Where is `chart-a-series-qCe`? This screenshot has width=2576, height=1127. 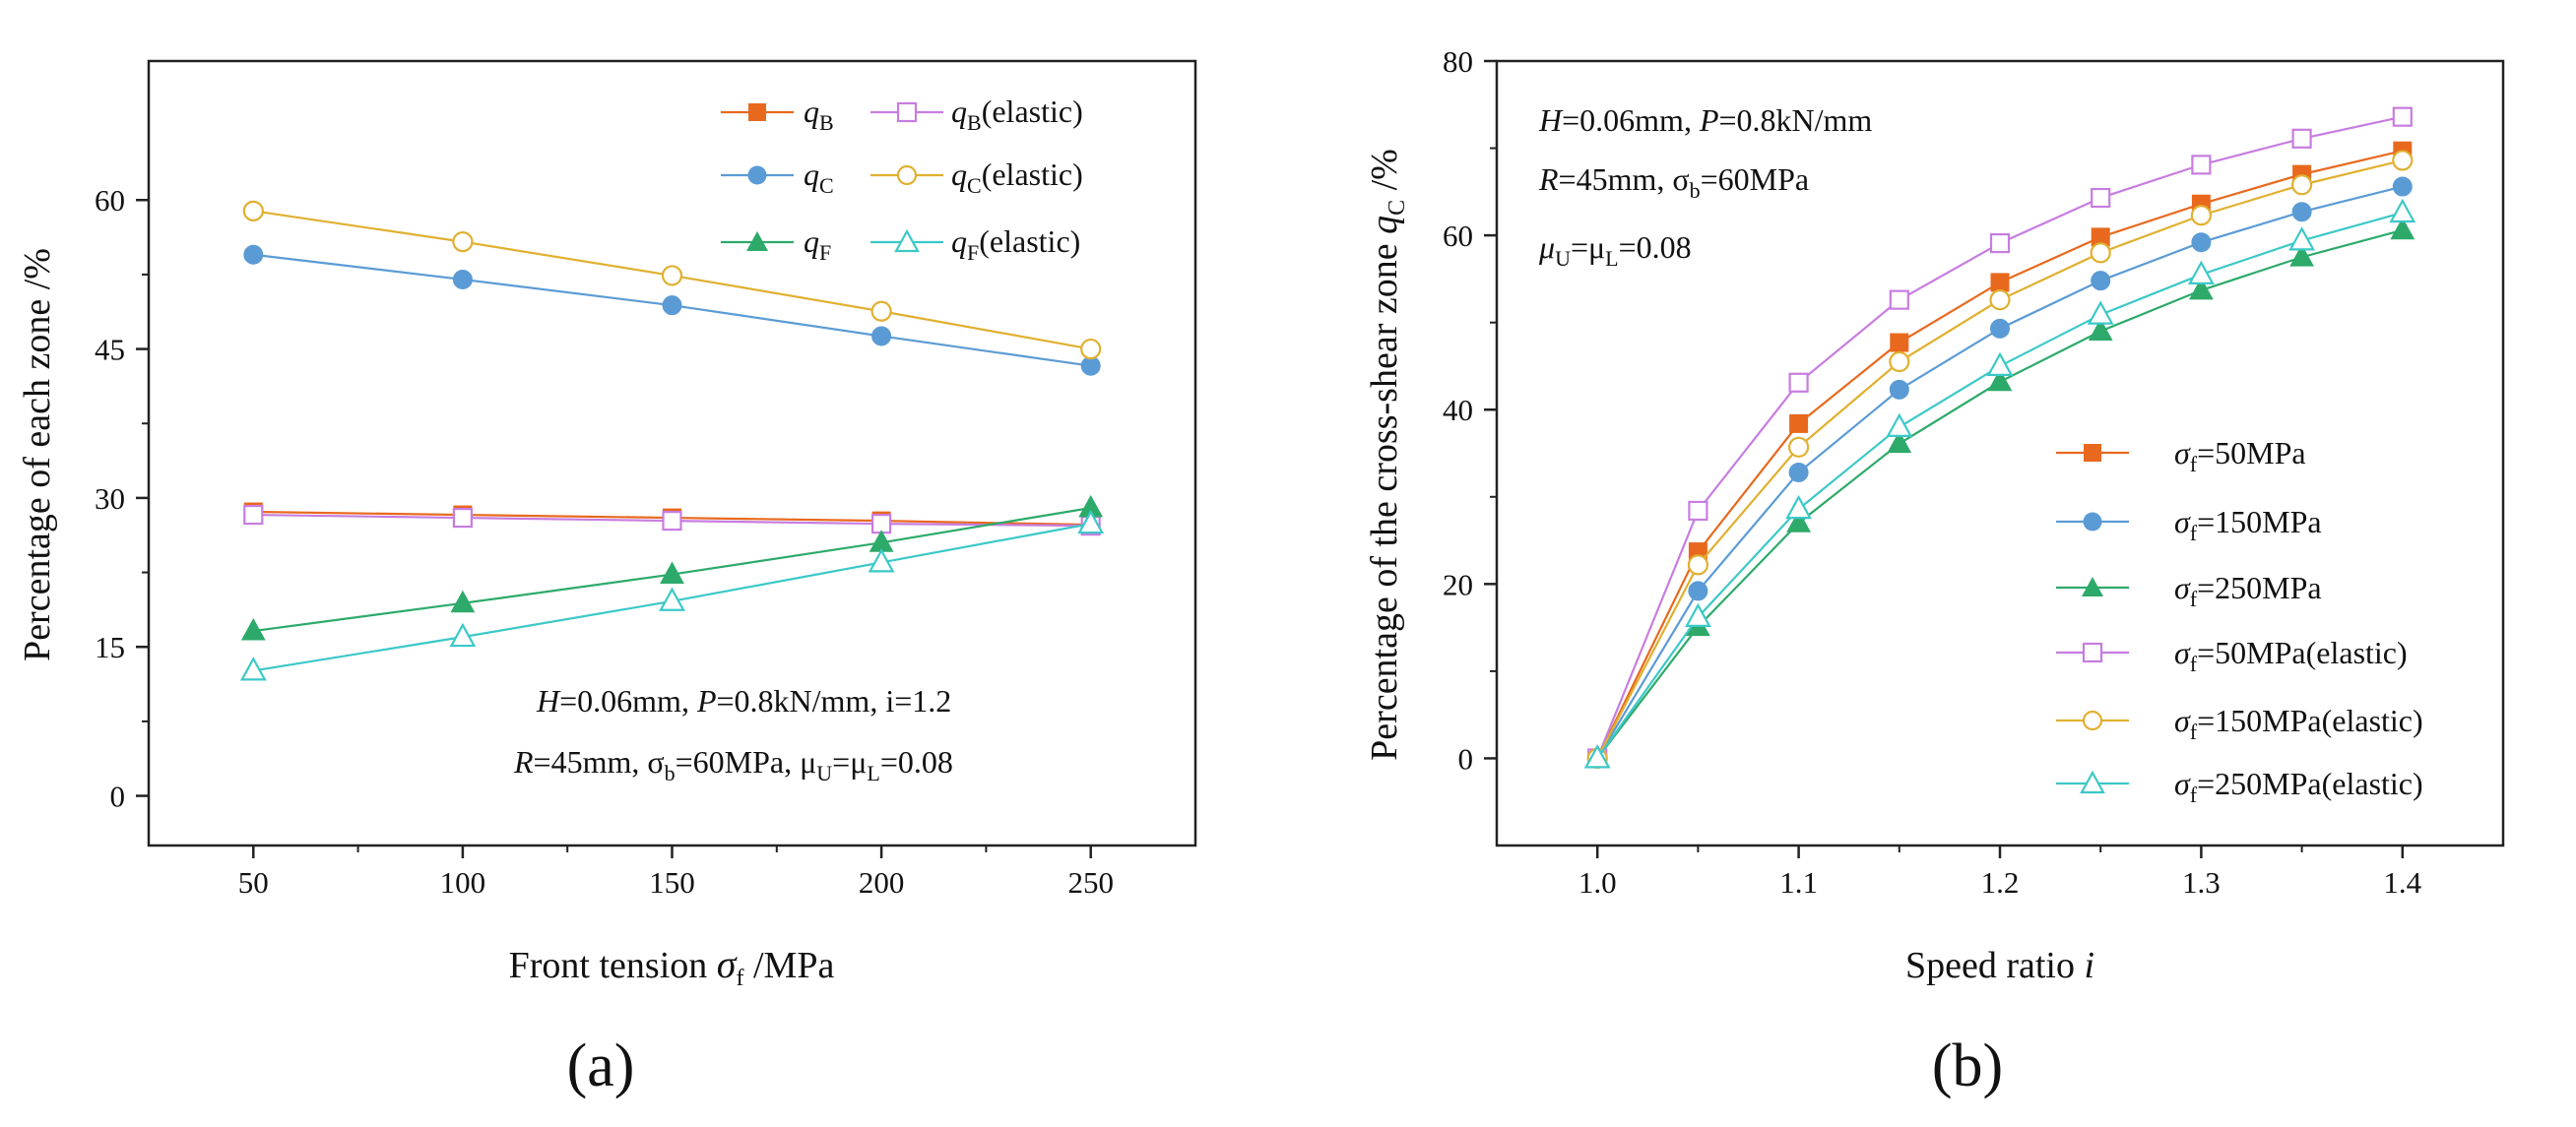 chart-a-series-qCe is located at coordinates (672, 280).